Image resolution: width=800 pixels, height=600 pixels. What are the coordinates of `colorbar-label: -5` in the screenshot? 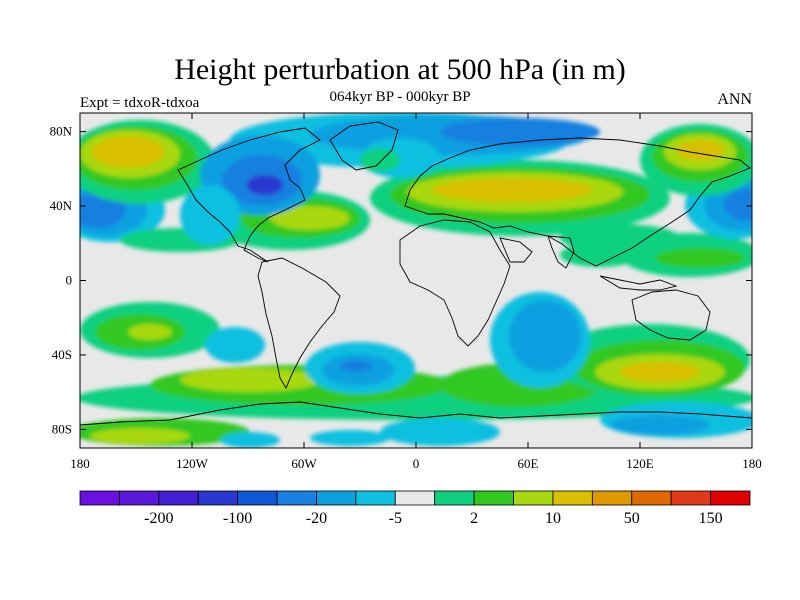 It's located at (395, 518).